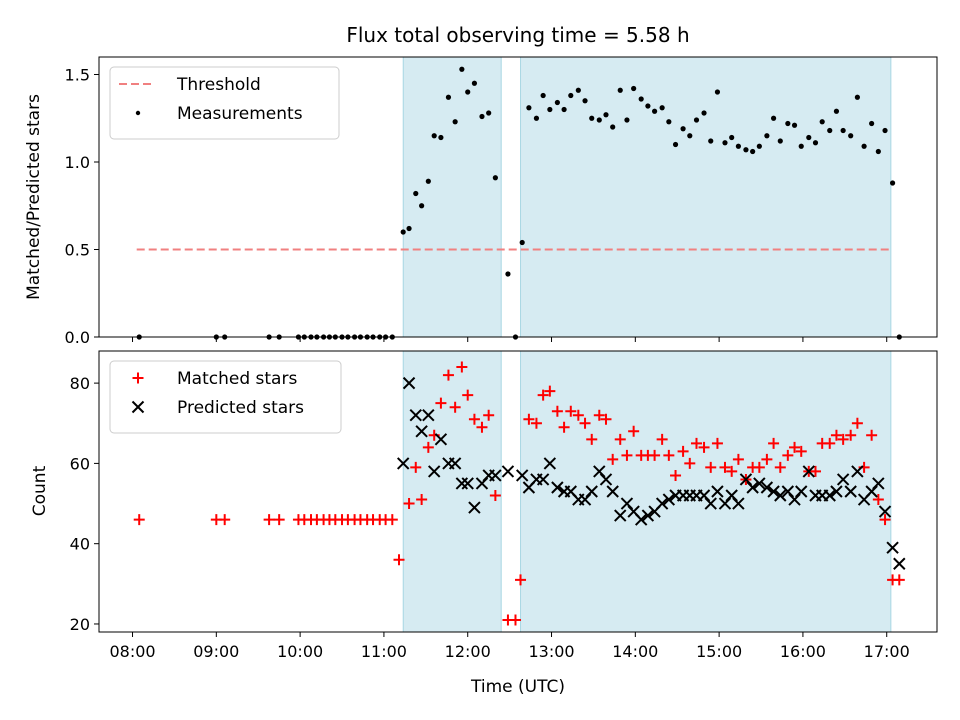 The width and height of the screenshot is (960, 720). What do you see at coordinates (510, 339) in the screenshot?
I see `top-panel-x-ticks` at bounding box center [510, 339].